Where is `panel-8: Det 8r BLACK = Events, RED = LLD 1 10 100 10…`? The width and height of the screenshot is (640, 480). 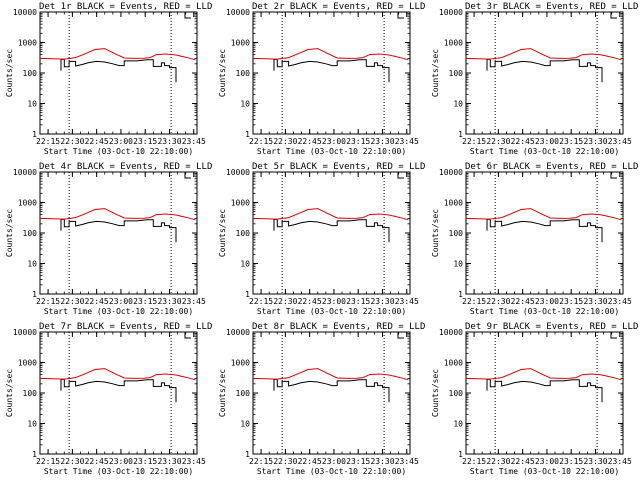 panel-8: Det 8r BLACK = Events, RED = LLD 1 10 100 10… is located at coordinates (321, 399).